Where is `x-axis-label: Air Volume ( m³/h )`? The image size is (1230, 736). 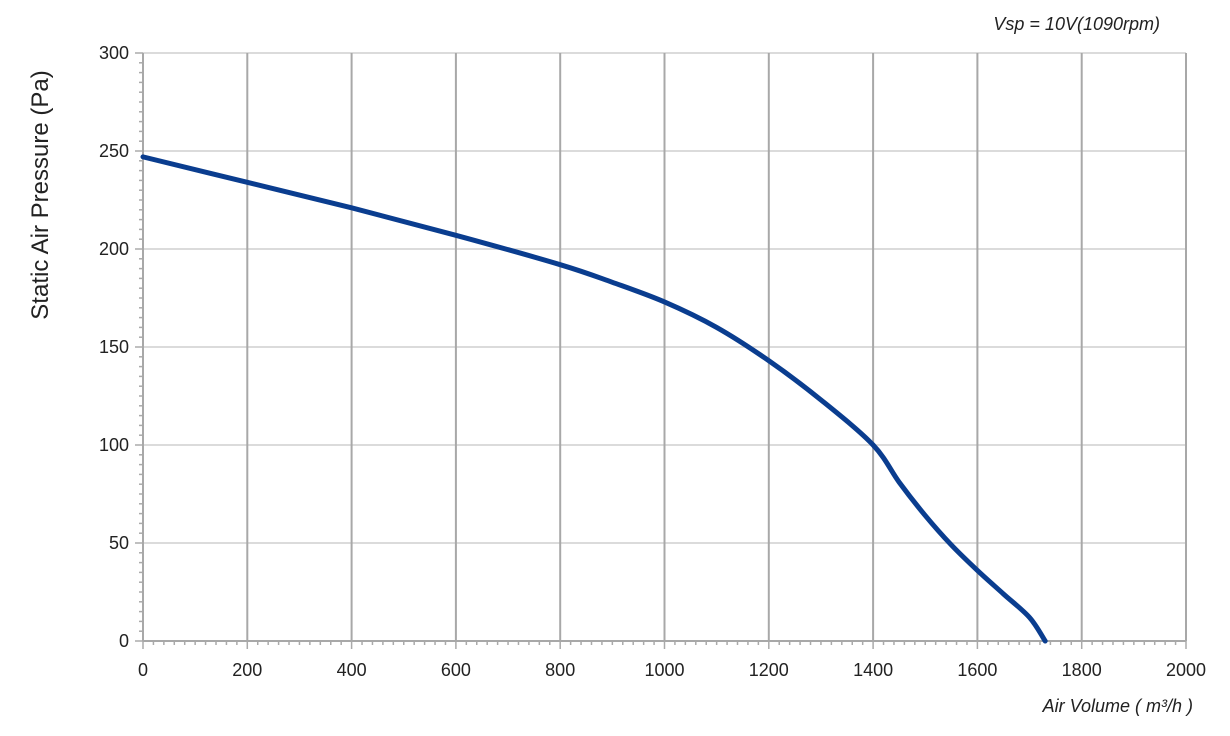
x-axis-label: Air Volume ( m³/h ) is located at coordinates (1117, 706).